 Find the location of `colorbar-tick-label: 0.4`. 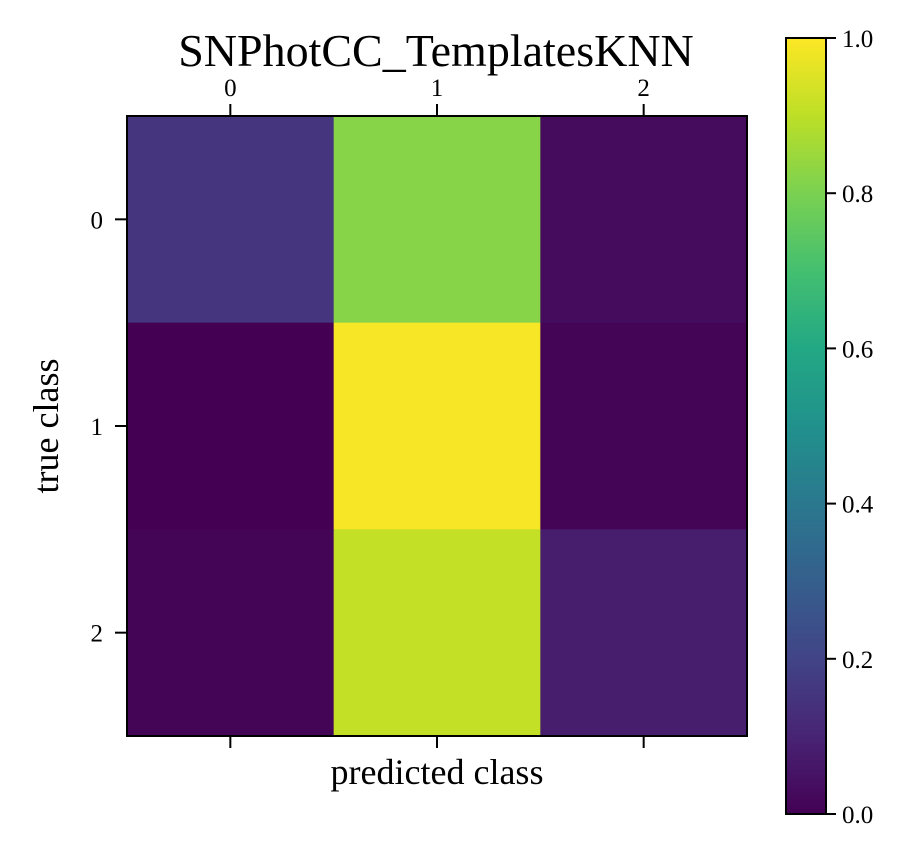

colorbar-tick-label: 0.4 is located at coordinates (858, 505).